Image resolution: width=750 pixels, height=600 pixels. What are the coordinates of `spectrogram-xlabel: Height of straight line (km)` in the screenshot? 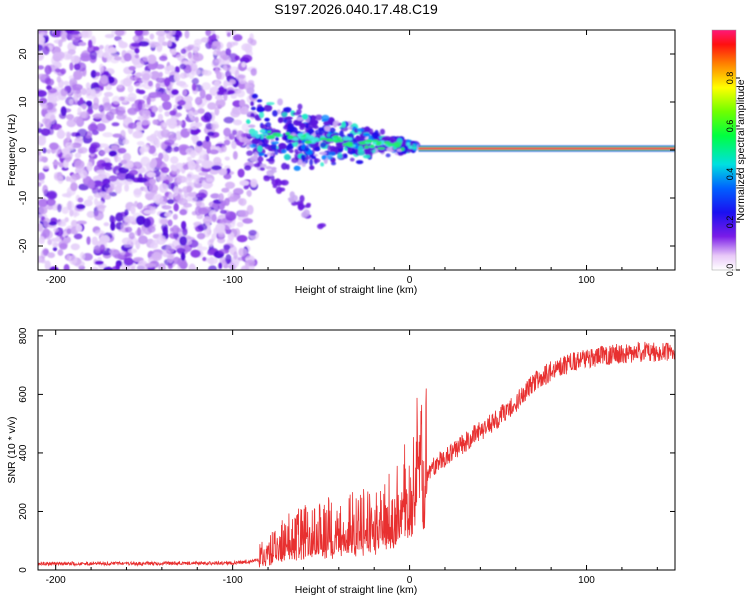 It's located at (356, 290).